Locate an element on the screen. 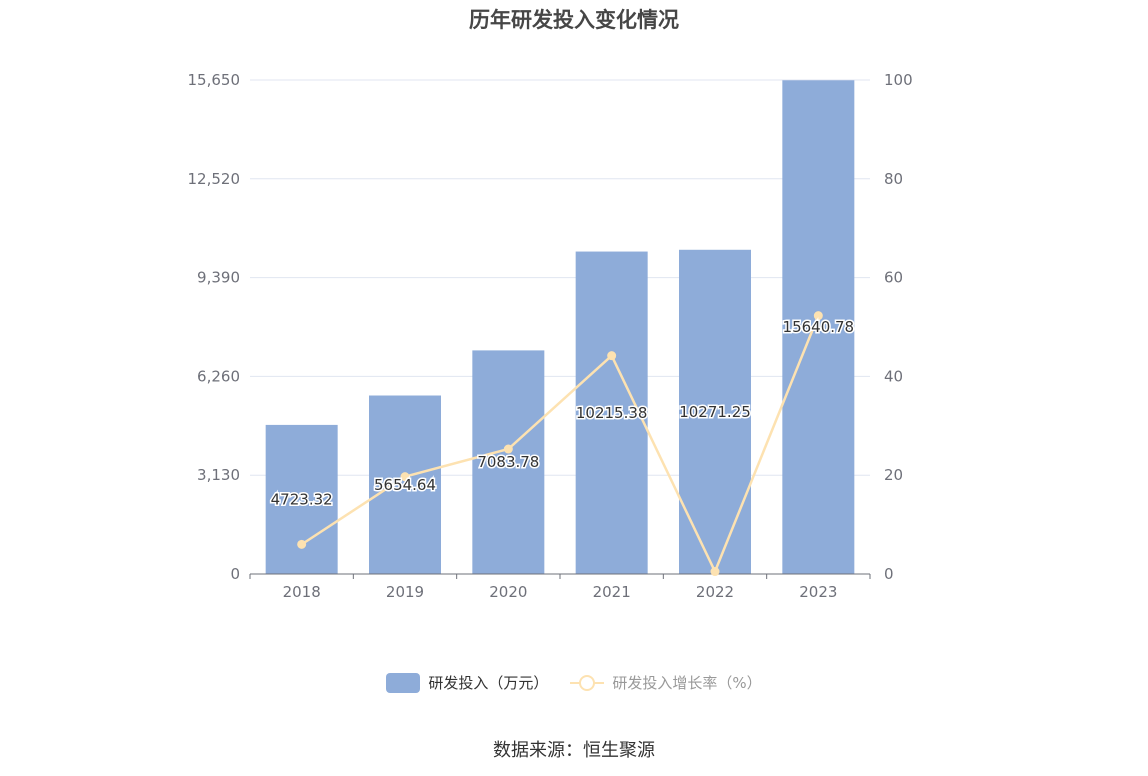 Image resolution: width=1148 pixels, height=776 pixels. y-right-tick-label: 0 is located at coordinates (889, 574).